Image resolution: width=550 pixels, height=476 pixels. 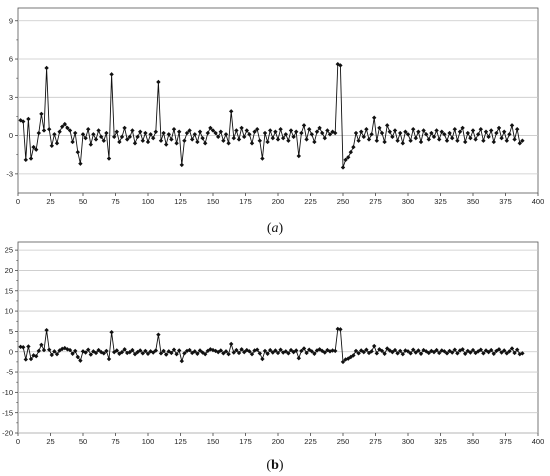 I want to click on panel-a-xtick-label: 400, so click(x=538, y=201).